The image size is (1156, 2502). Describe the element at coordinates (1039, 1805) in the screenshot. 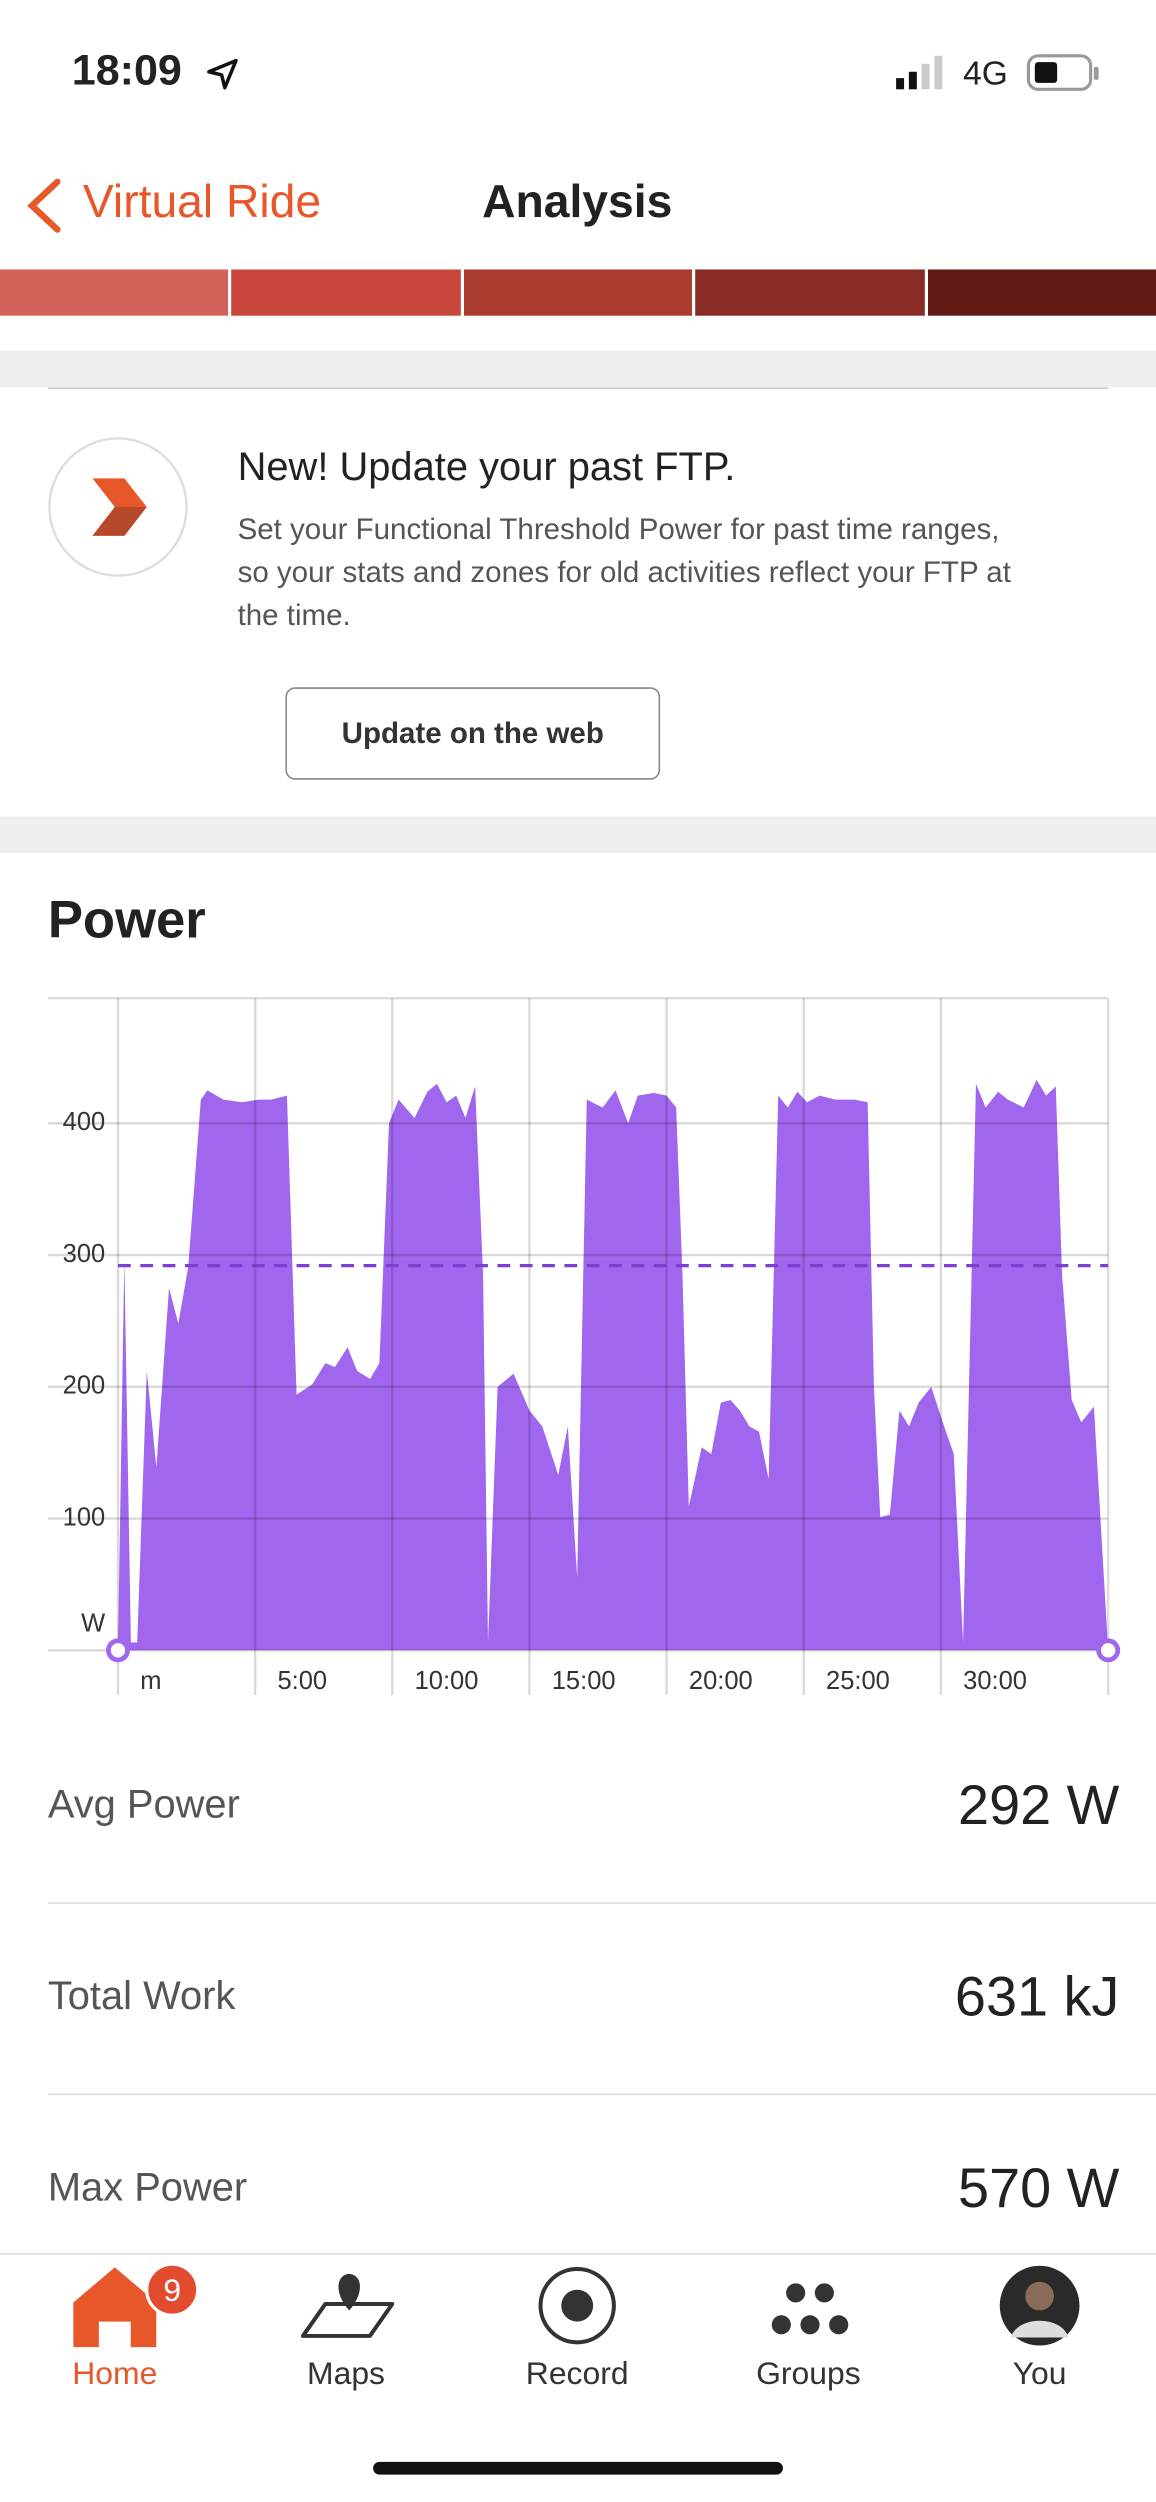

I see `stat-value: 292 W` at that location.